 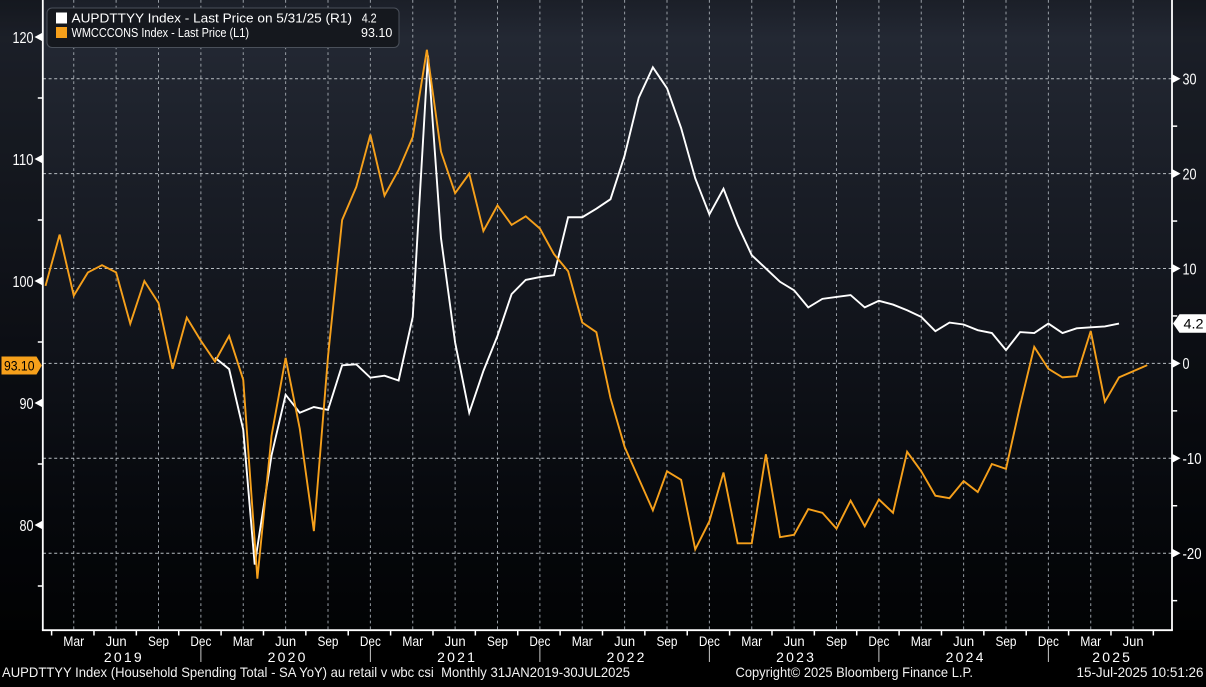 I want to click on svg-text:WMCCCONS Index - Last Price (L: WMCCCONS Index - Last Price (L1), so click(x=161, y=33).